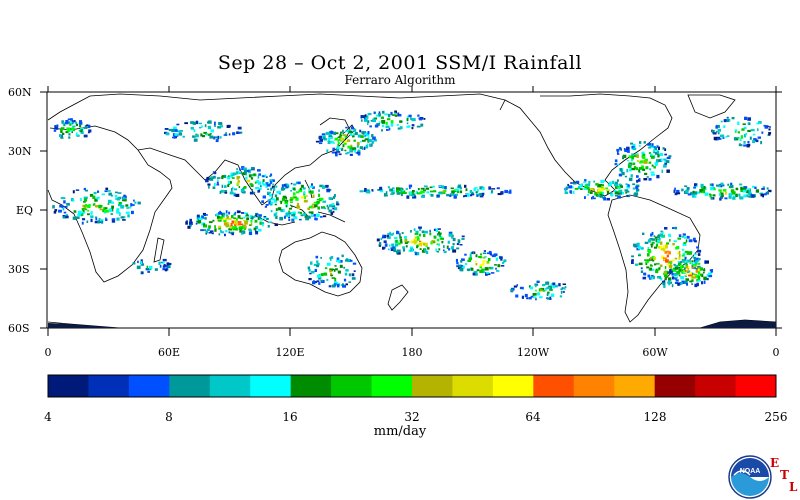  Describe the element at coordinates (83, 325) in the screenshot. I see `antarctic-ice-west` at that location.